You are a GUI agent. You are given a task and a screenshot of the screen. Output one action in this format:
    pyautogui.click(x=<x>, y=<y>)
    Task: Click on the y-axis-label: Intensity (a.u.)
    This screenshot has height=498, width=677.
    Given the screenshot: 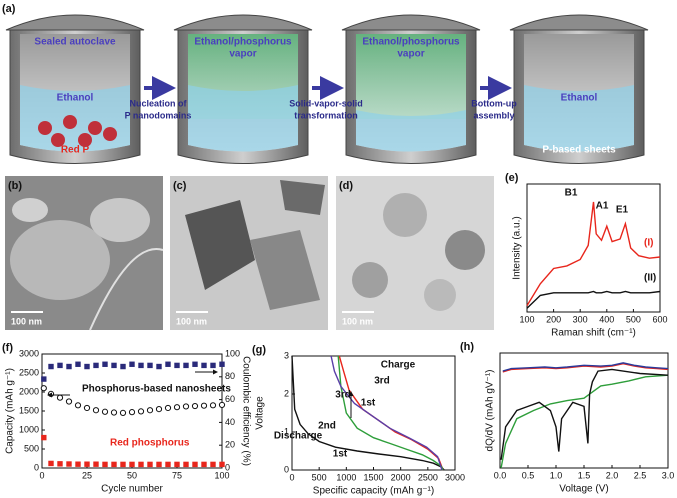 What is the action you would take?
    pyautogui.click(x=517, y=247)
    